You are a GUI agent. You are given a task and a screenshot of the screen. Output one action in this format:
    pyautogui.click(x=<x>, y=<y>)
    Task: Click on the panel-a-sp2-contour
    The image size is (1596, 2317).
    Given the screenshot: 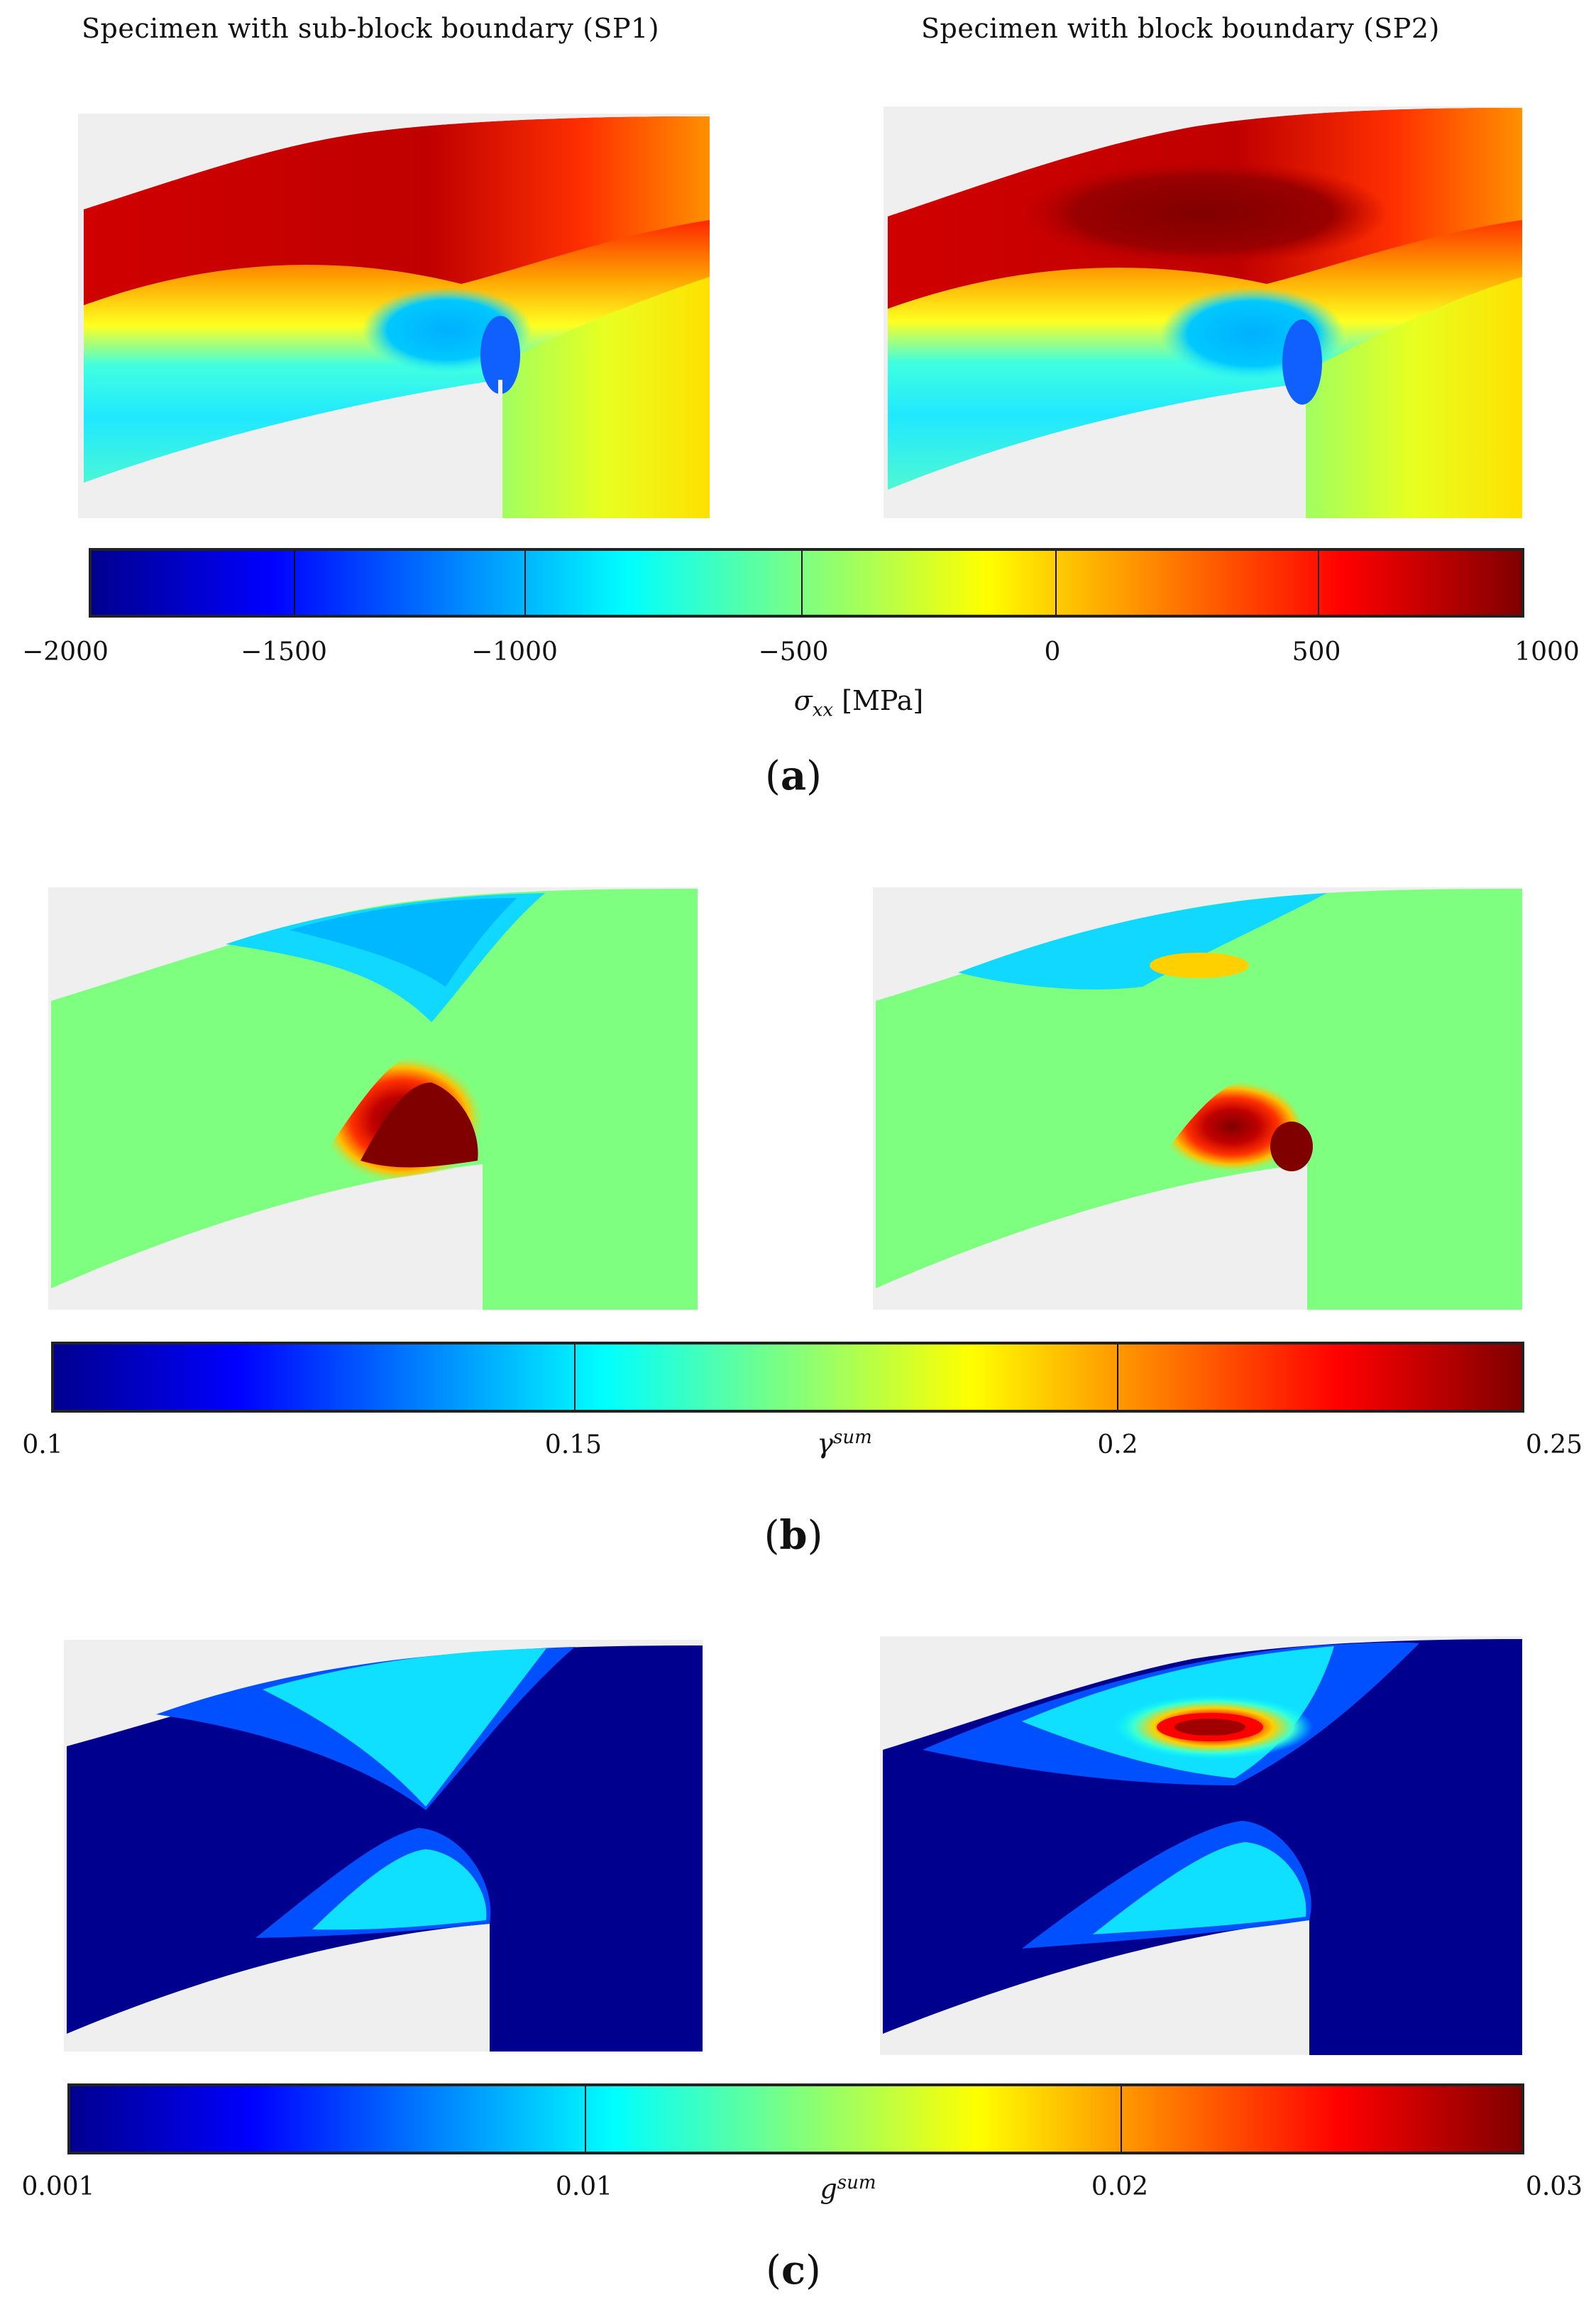 What is the action you would take?
    pyautogui.click(x=1203, y=312)
    